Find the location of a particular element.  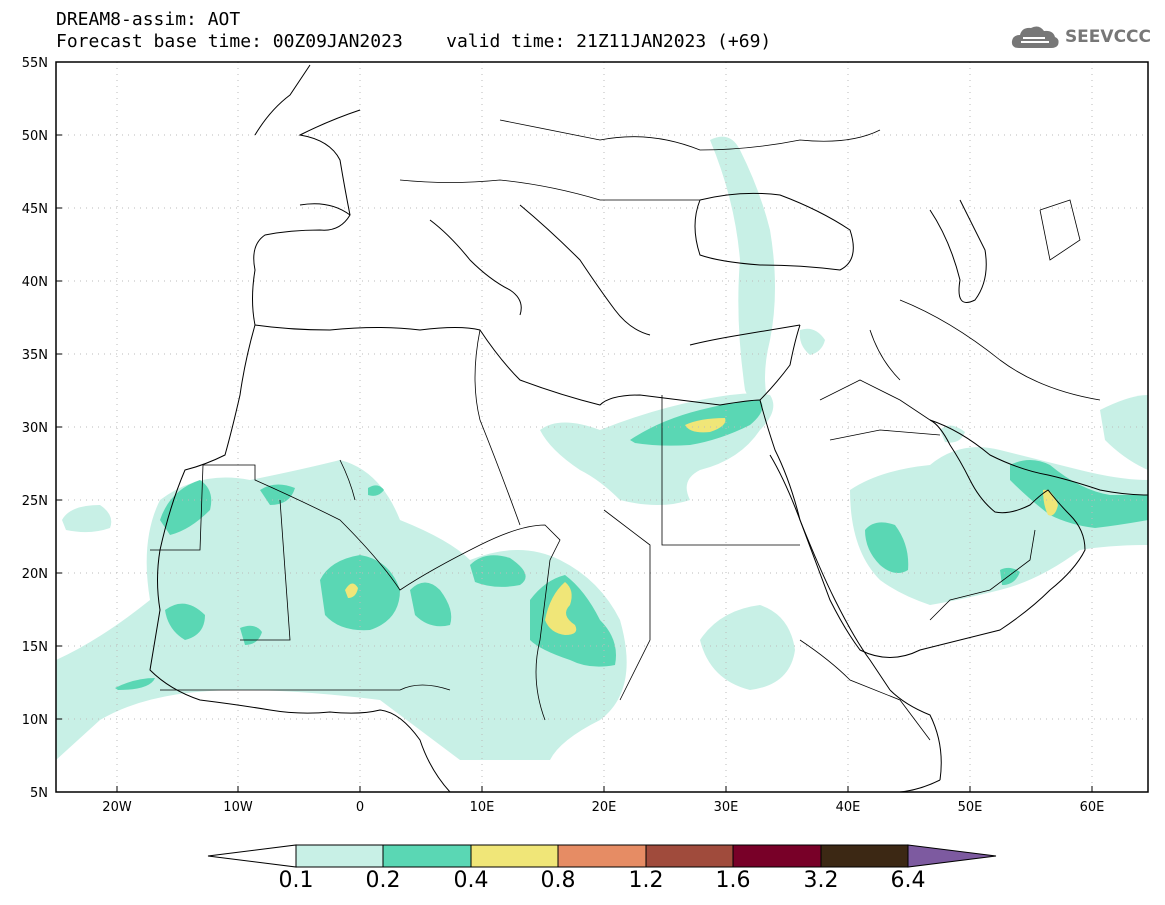

lat-label-30n: 30N is located at coordinates (34, 428).